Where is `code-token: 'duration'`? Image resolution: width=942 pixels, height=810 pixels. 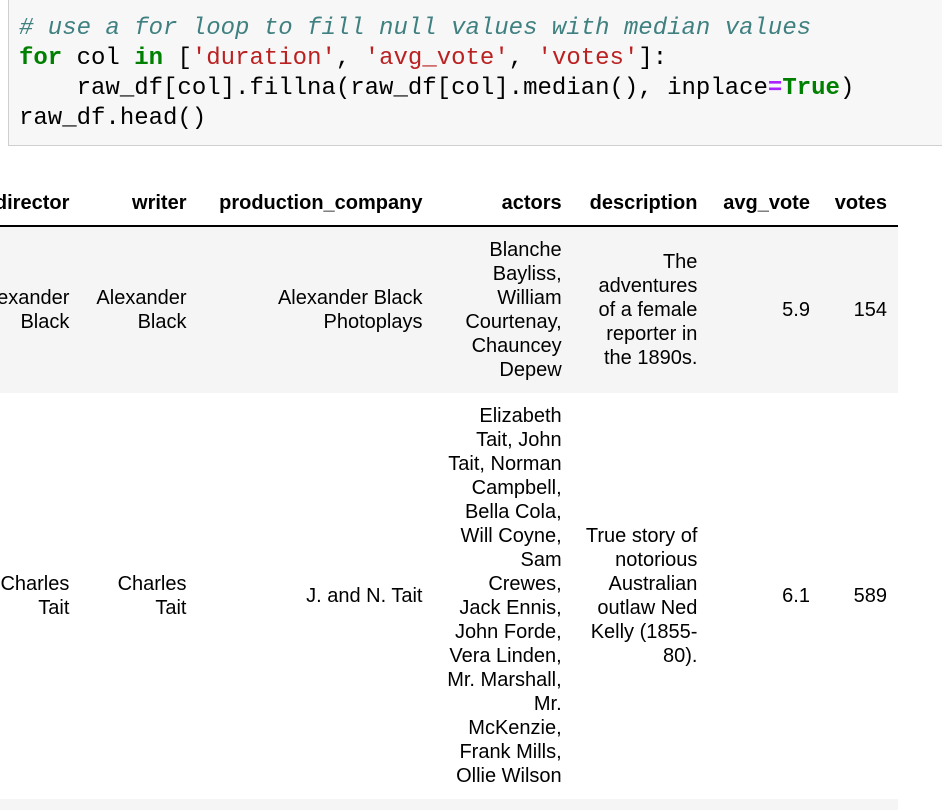
code-token: 'duration' is located at coordinates (263, 58).